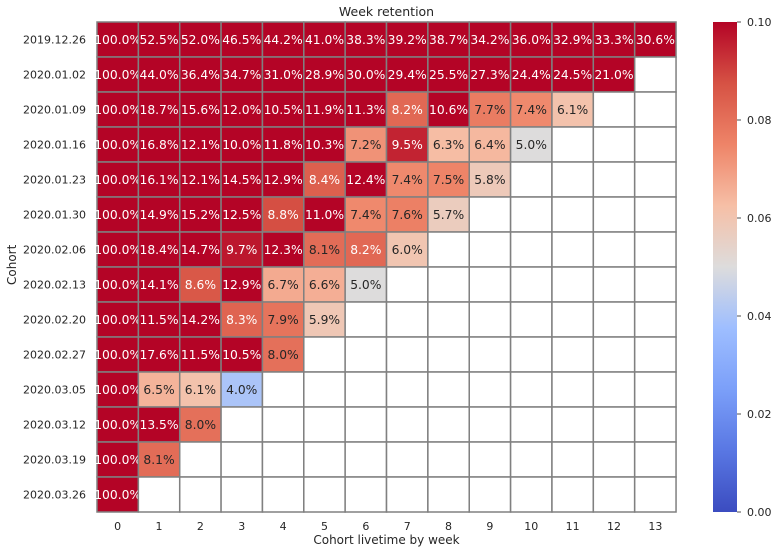  Describe the element at coordinates (283, 40) in the screenshot. I see `cell-value-label: 44.2%` at that location.